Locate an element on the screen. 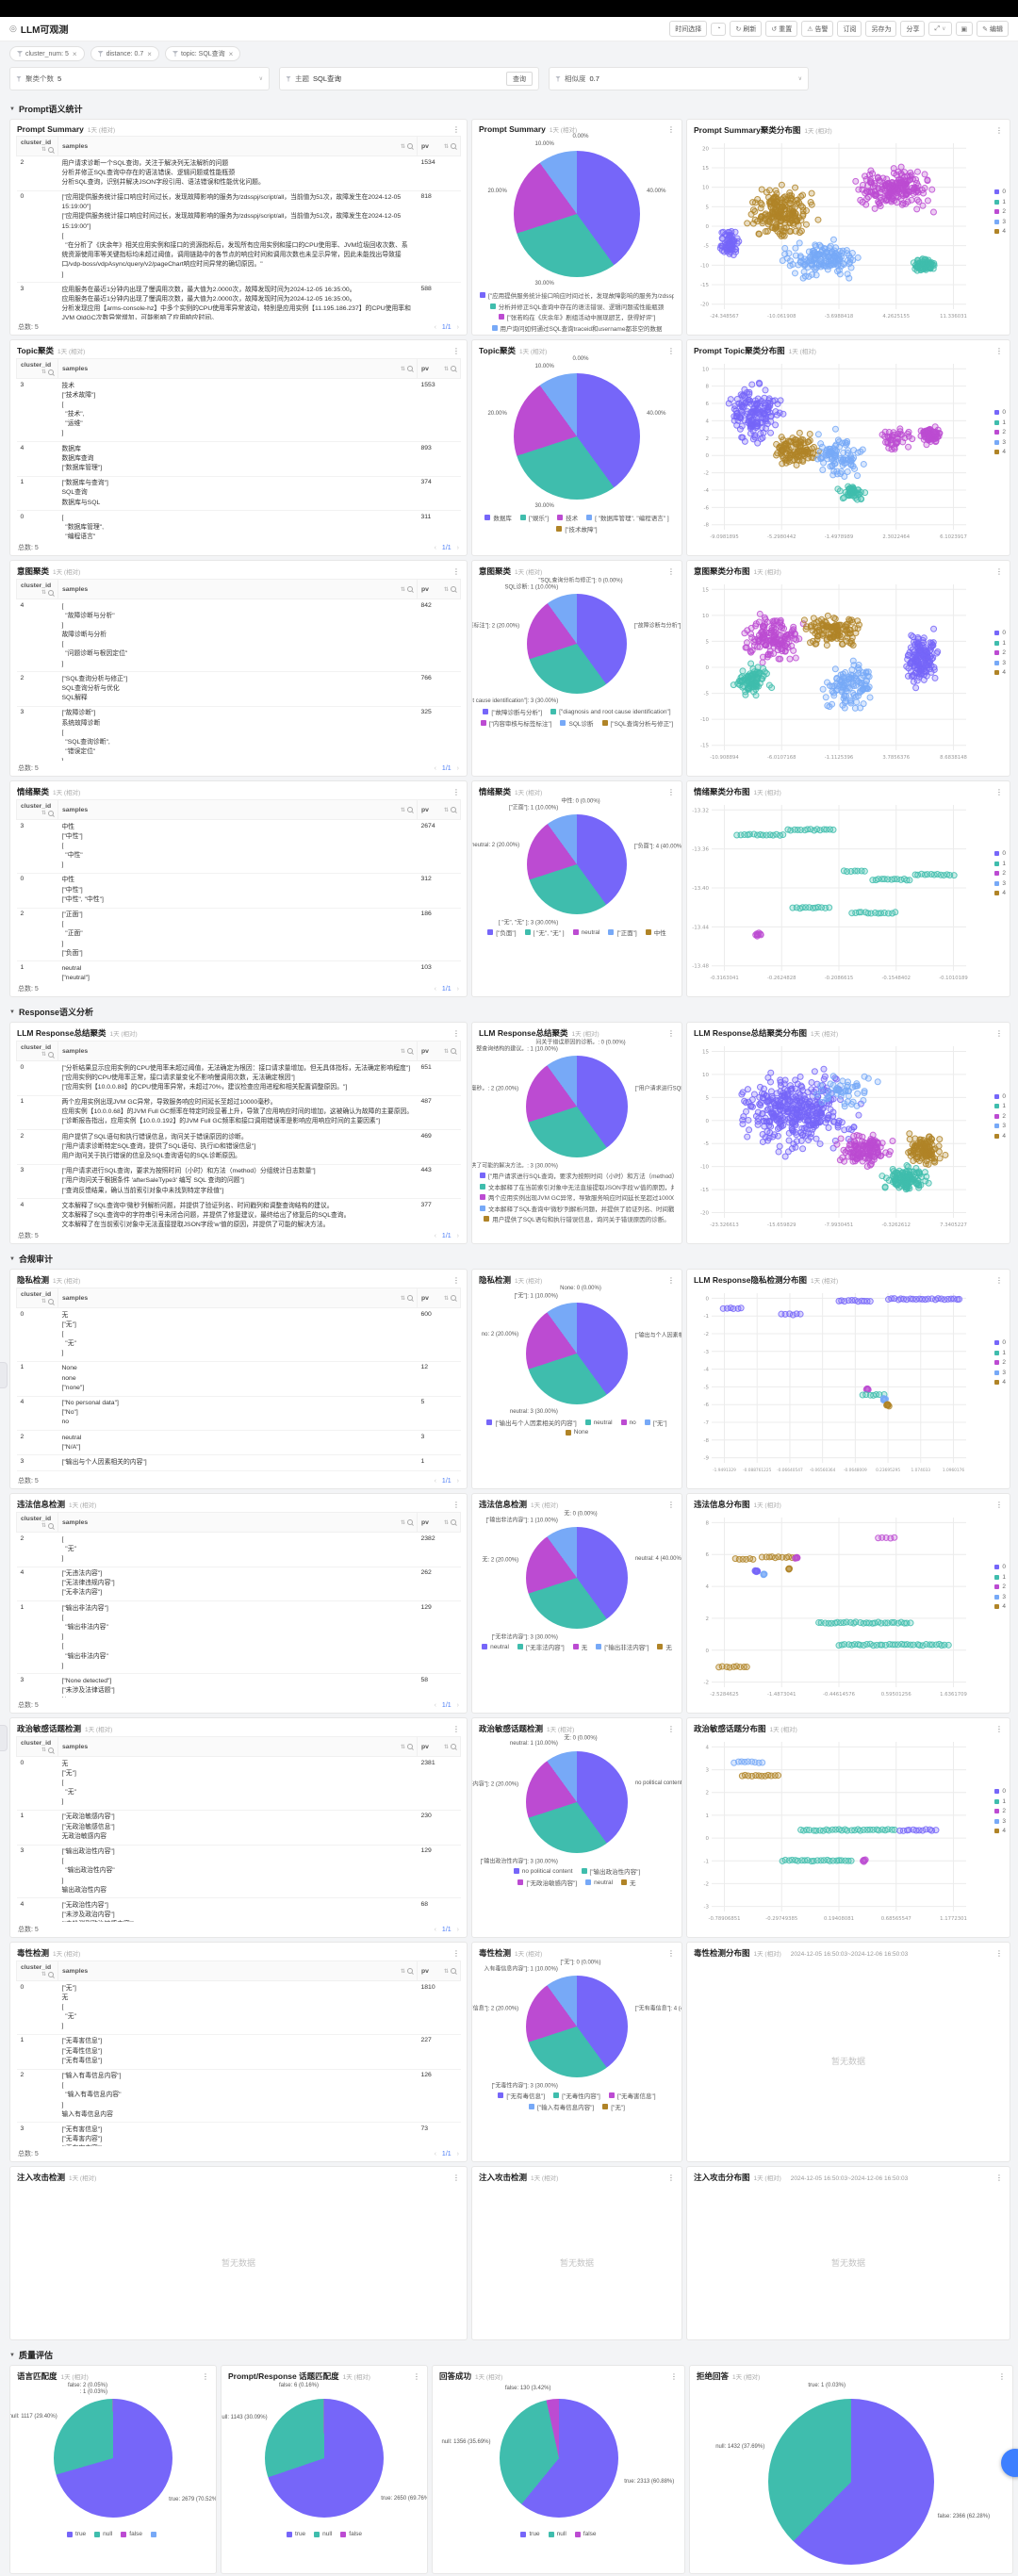 This screenshot has height=2576, width=1018. legend-item: ["SQL查询分析与修正"] is located at coordinates (637, 723).